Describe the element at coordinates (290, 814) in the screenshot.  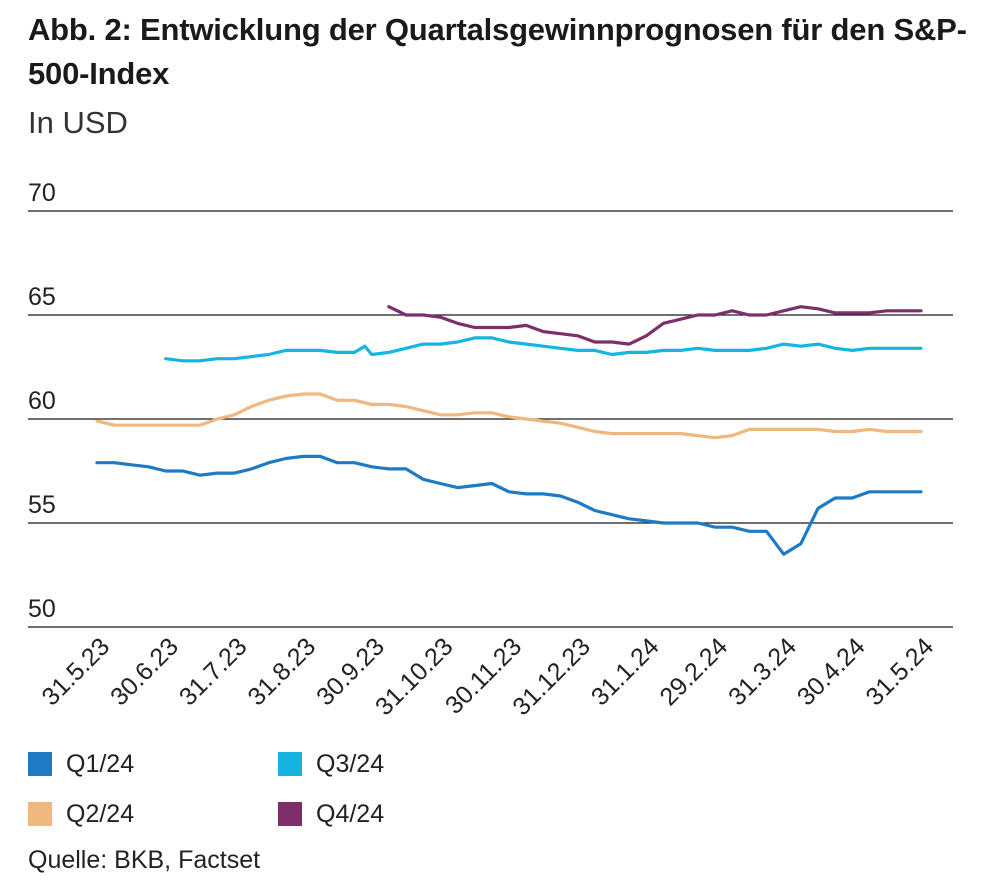
I see `legend-swatch-q4` at that location.